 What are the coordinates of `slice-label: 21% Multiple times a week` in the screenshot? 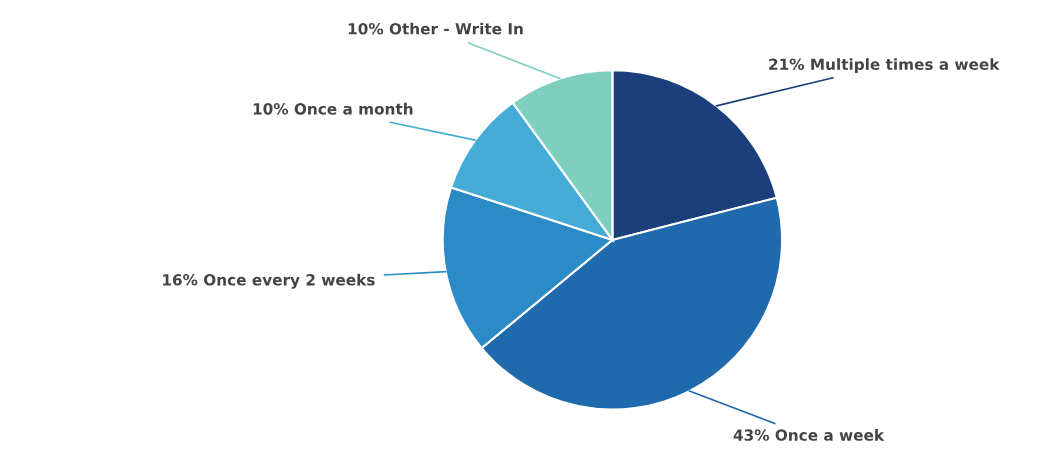 It's located at (884, 65).